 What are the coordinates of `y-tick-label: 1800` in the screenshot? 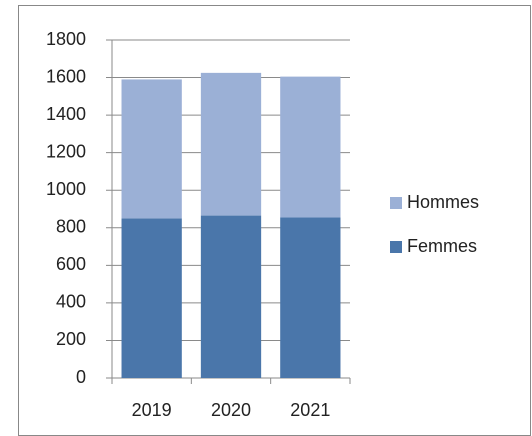 It's located at (66, 39).